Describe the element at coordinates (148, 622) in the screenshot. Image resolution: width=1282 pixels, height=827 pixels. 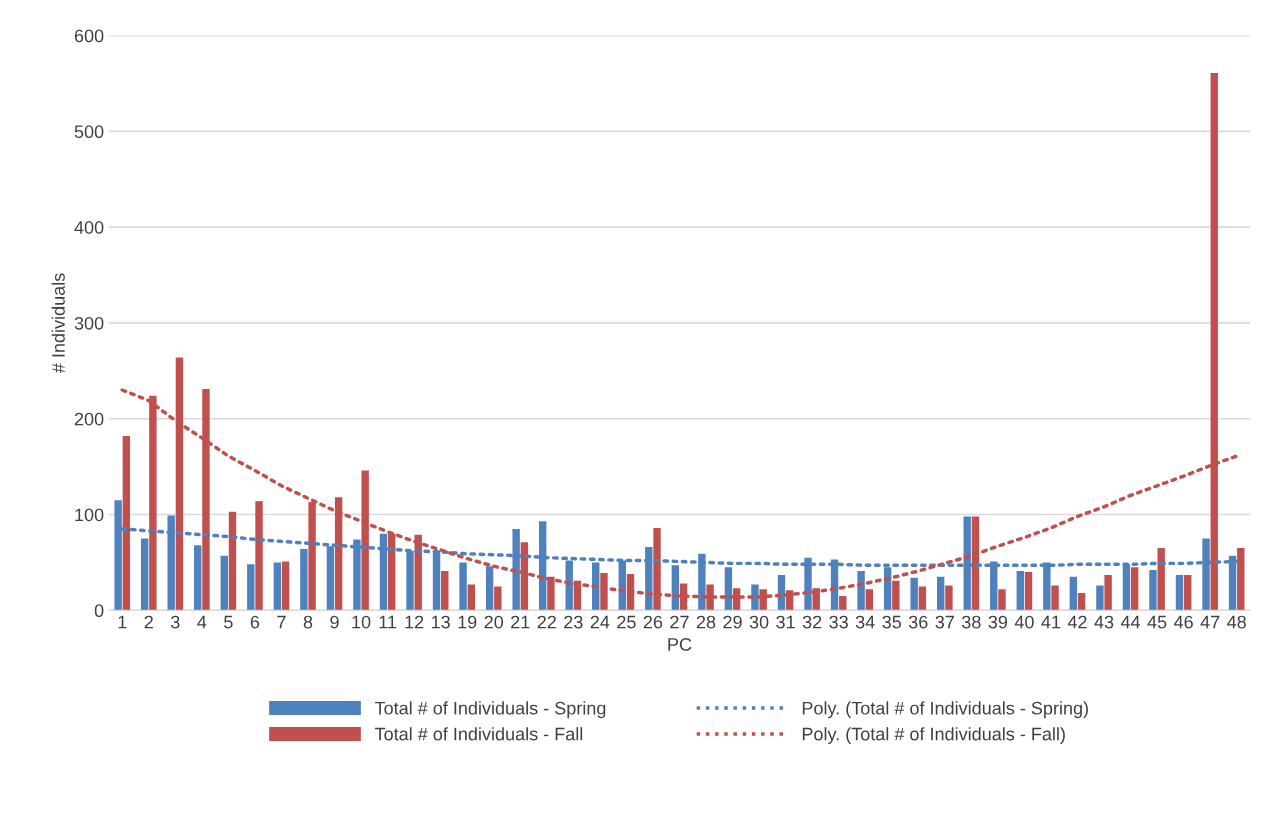
I see `x-tick-label: 2` at that location.